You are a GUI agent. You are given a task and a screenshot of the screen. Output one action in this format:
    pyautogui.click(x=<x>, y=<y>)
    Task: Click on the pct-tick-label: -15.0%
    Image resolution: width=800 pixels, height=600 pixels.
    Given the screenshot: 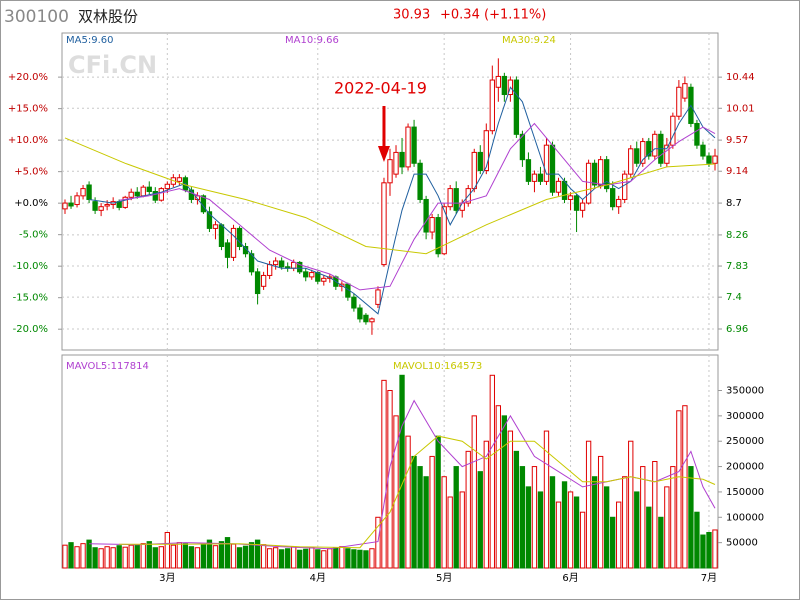 What is the action you would take?
    pyautogui.click(x=30, y=298)
    